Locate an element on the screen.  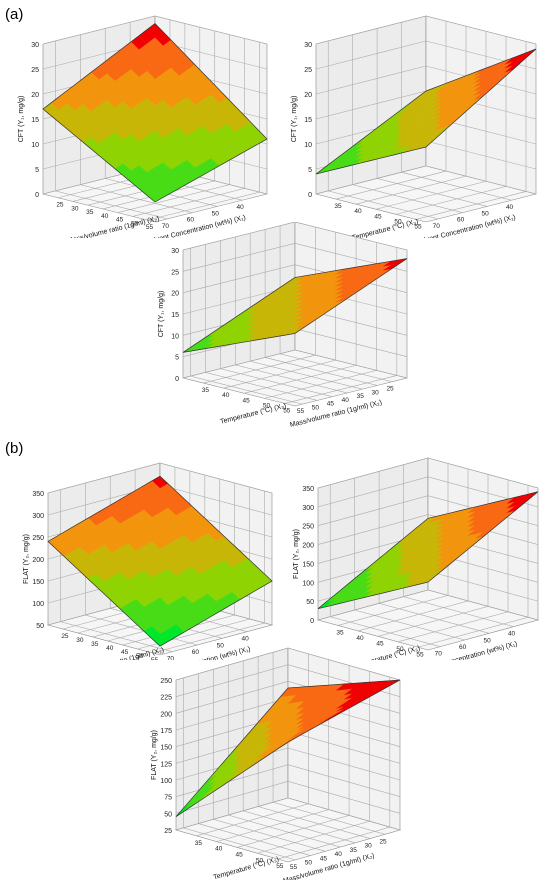
z-tick-label: 30 is located at coordinates (175, 251).